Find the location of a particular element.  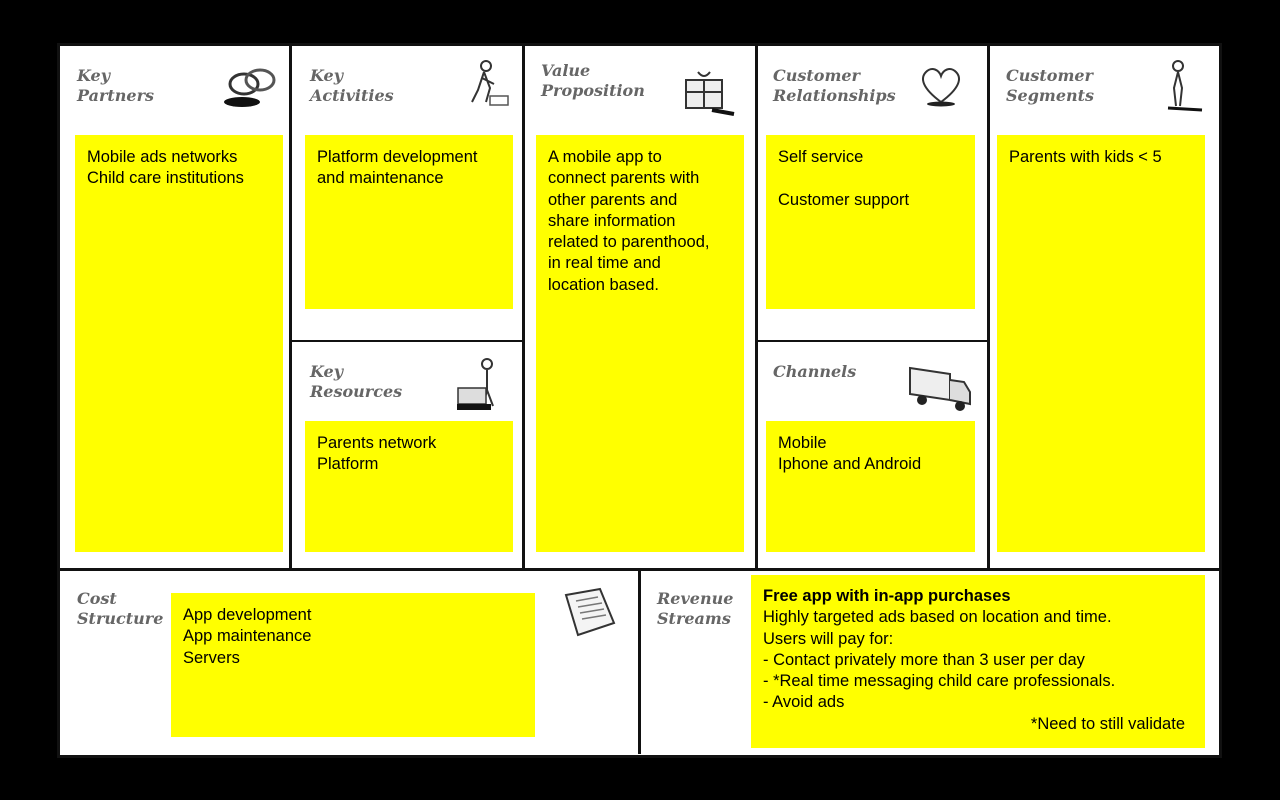

key-partners-title: Key Partners is located at coordinates (116, 85).